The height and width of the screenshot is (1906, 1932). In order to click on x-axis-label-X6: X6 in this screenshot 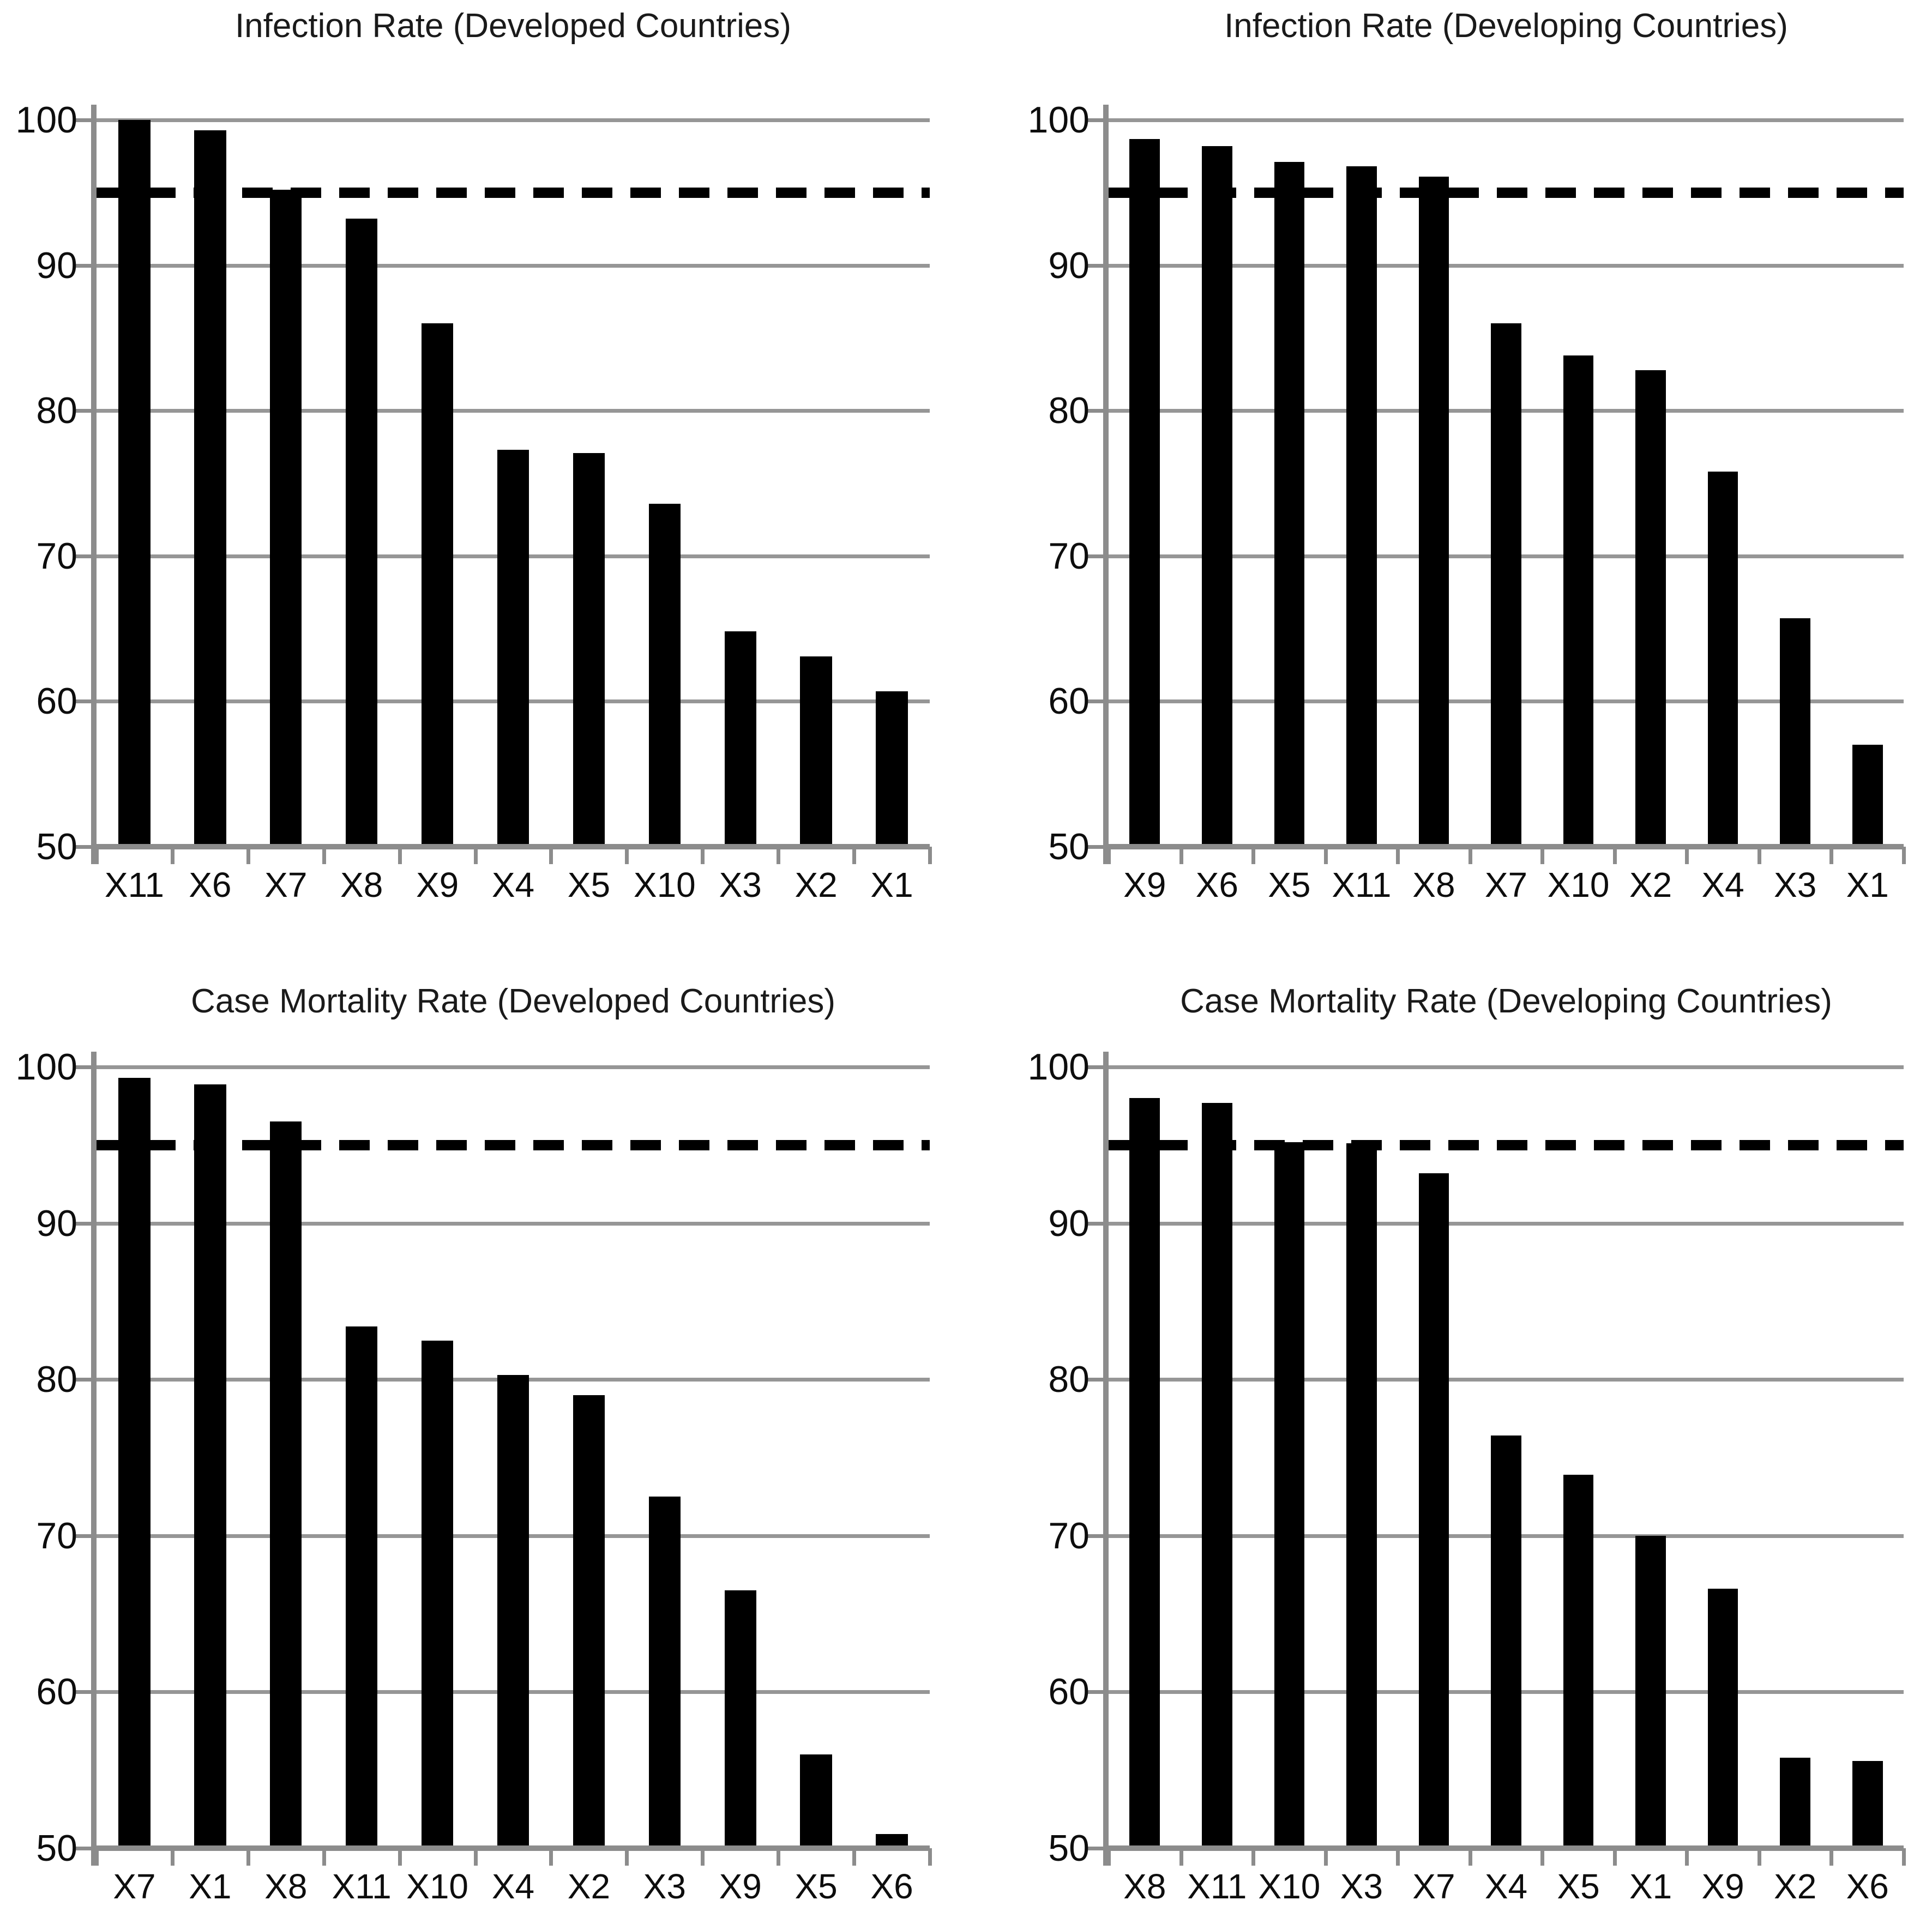, I will do `click(1216, 884)`.